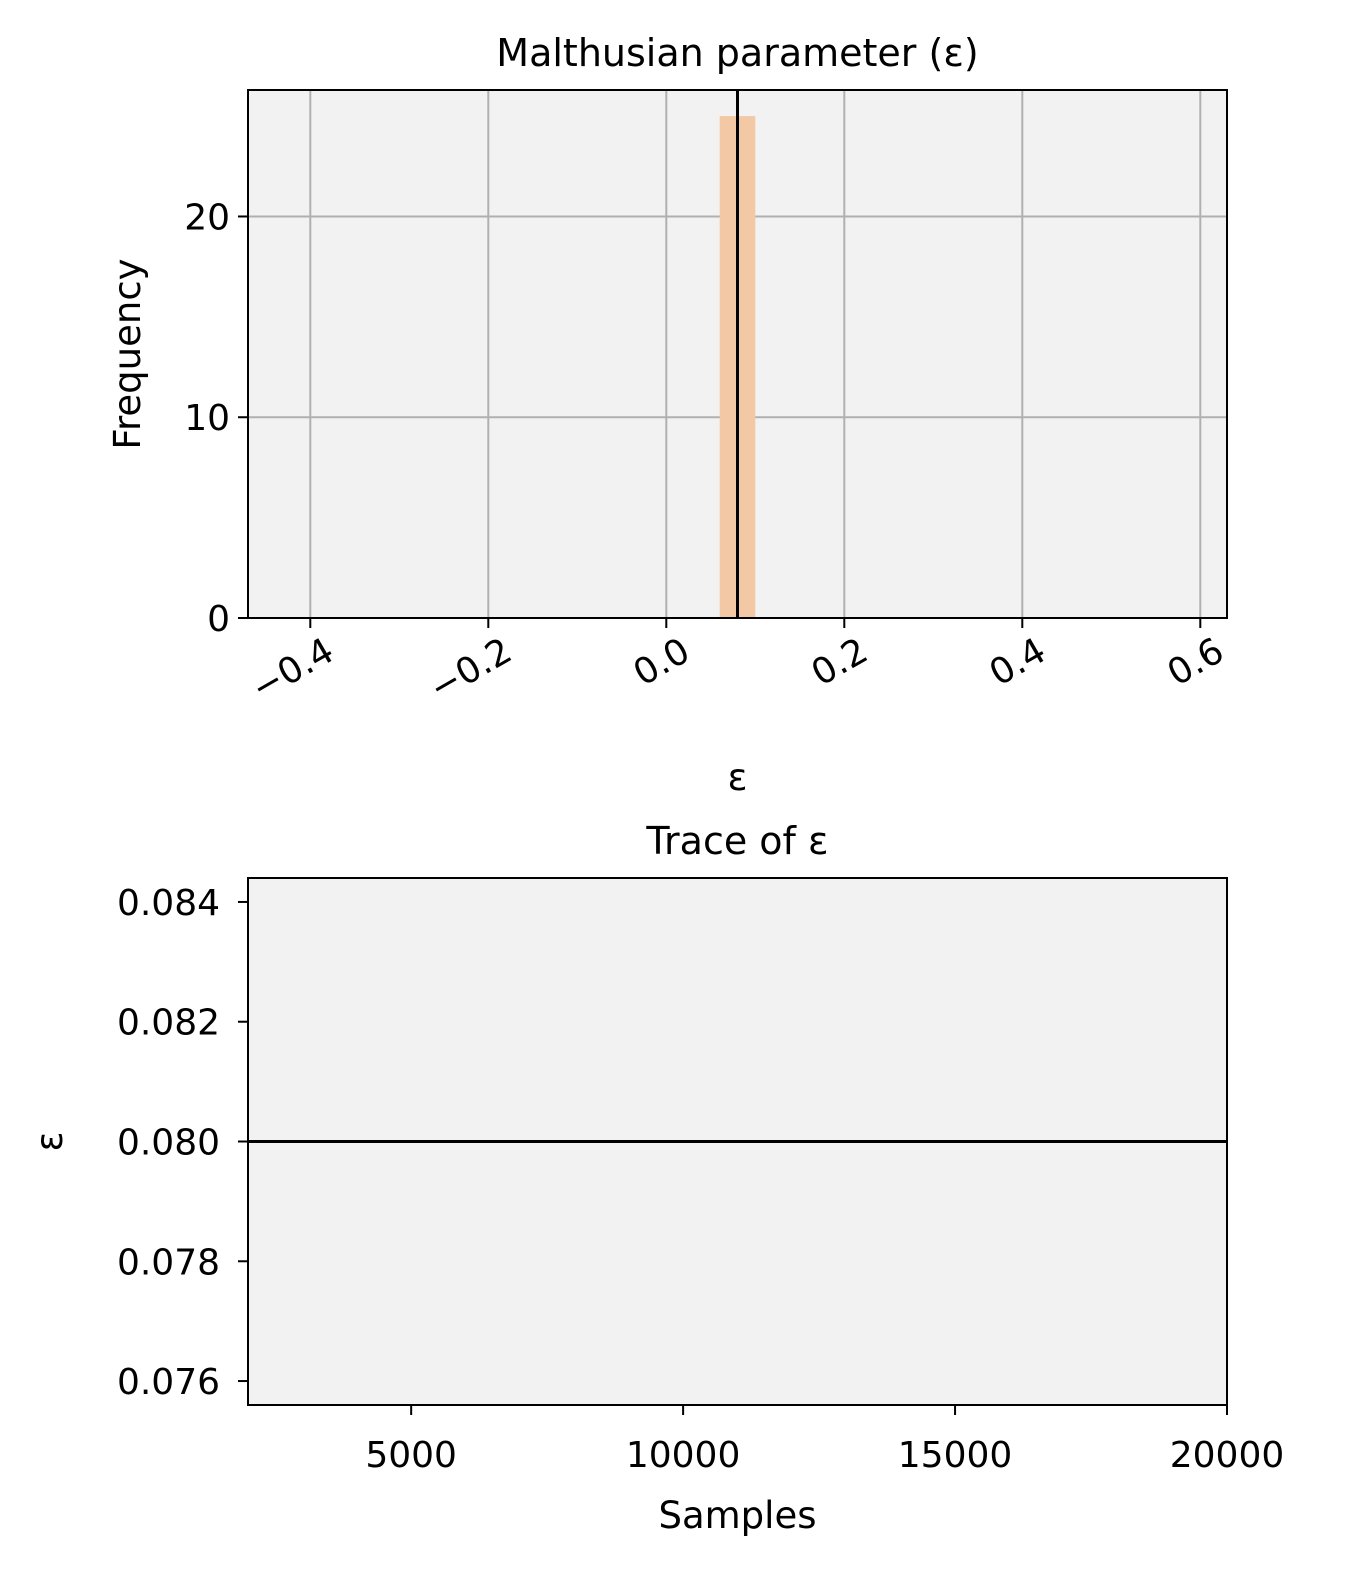  I want to click on trace-x-ticks: 5000 10000 15000 20000, so click(824, 1440).